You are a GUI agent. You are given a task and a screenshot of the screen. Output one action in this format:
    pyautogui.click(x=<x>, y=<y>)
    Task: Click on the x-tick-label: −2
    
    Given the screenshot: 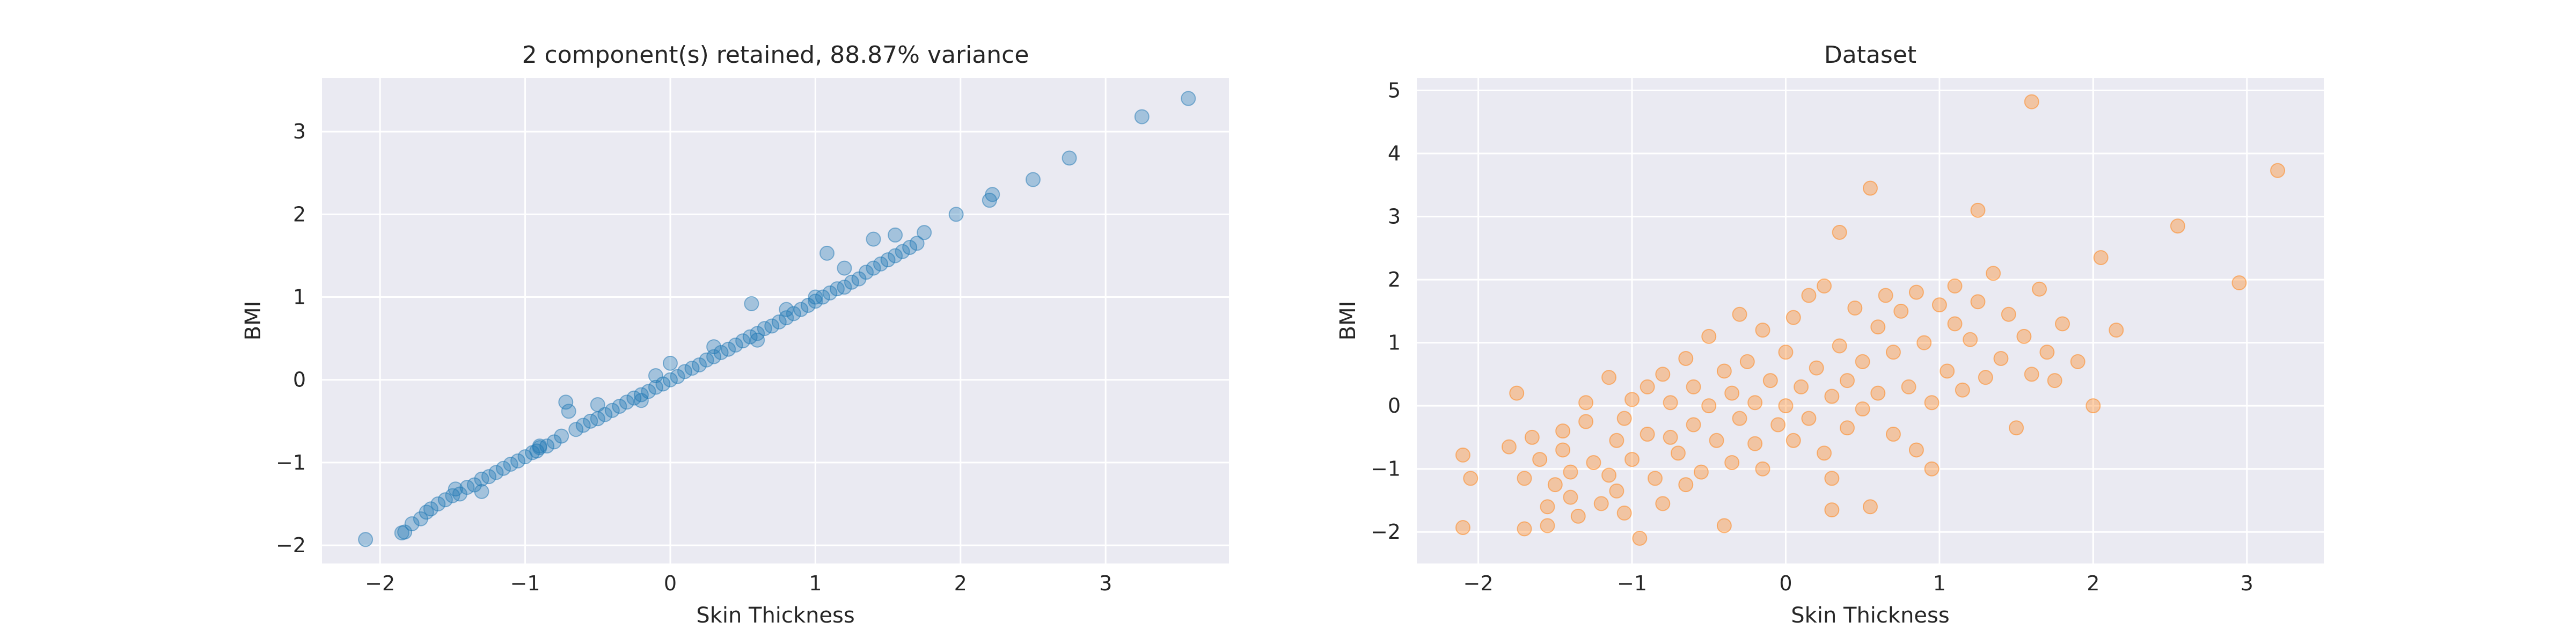 What is the action you would take?
    pyautogui.click(x=1478, y=583)
    